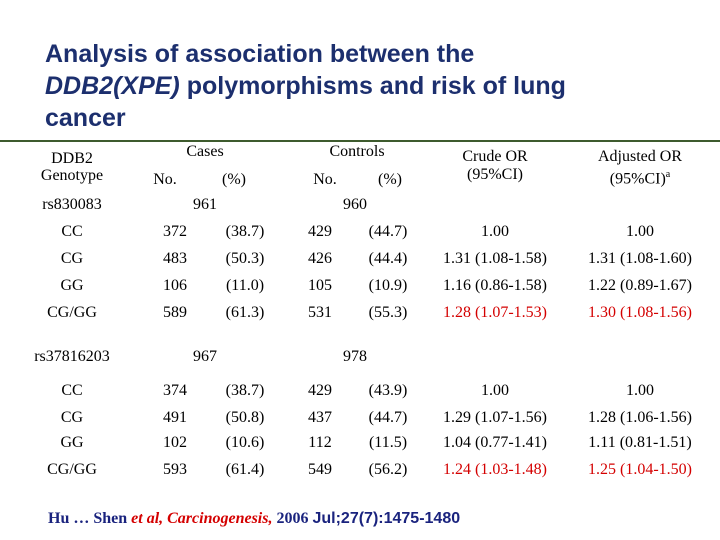 This screenshot has width=720, height=540. What do you see at coordinates (320, 442) in the screenshot?
I see `cell-controls-no: 112` at bounding box center [320, 442].